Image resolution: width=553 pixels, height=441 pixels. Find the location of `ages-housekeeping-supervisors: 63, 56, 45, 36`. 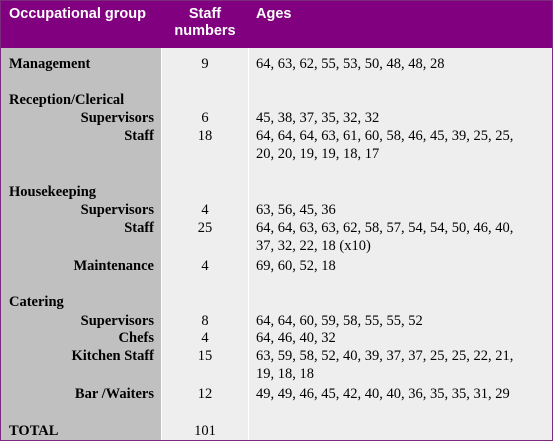

ages-housekeeping-supervisors: 63, 56, 45, 36 is located at coordinates (296, 210).